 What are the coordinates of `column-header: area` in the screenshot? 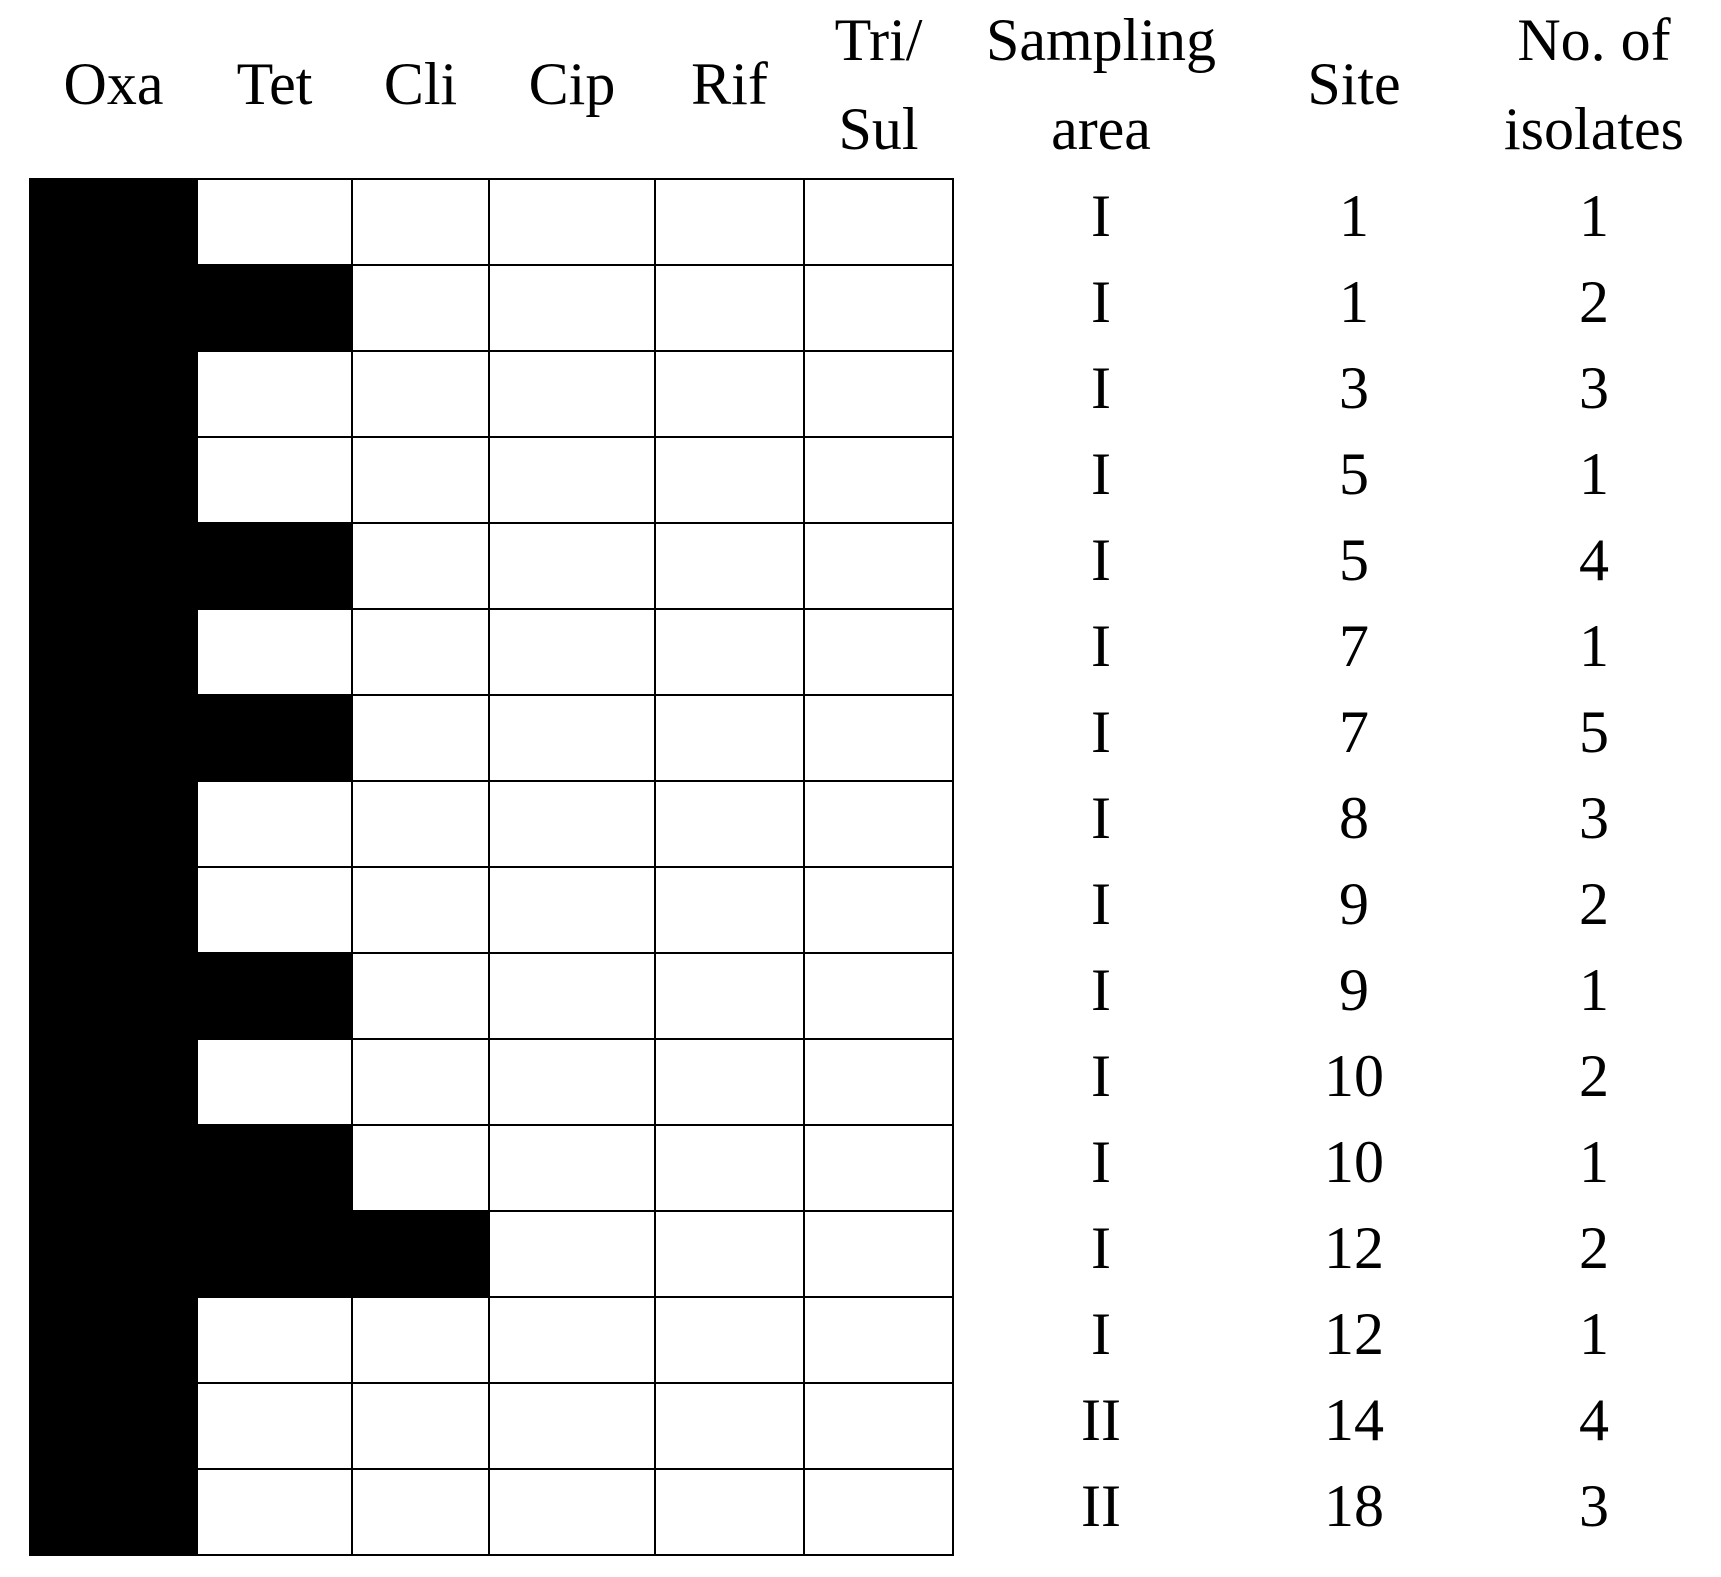 It's located at (1101, 129).